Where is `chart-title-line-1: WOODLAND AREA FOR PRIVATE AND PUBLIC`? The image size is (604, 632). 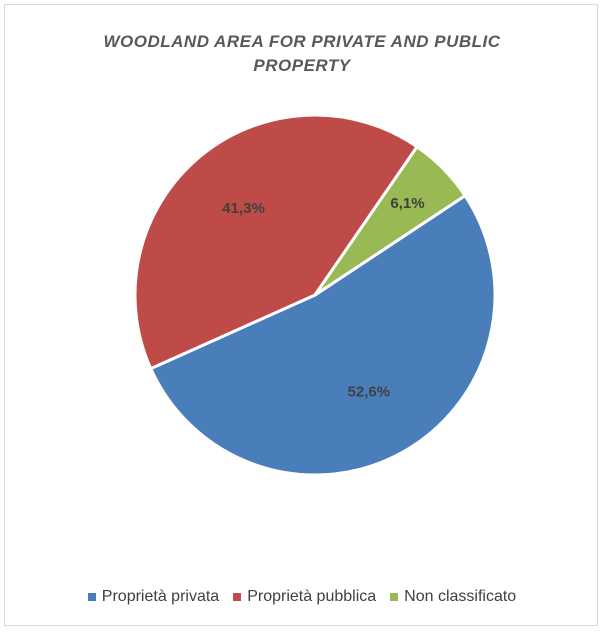 chart-title-line-1: WOODLAND AREA FOR PRIVATE AND PUBLIC is located at coordinates (302, 41).